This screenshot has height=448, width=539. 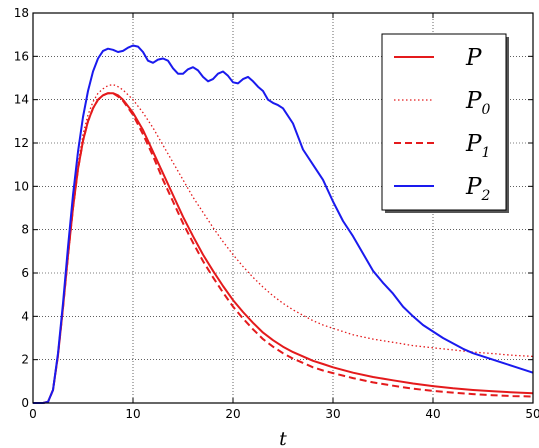 I want to click on y-tick-label: 14, so click(x=21, y=100).